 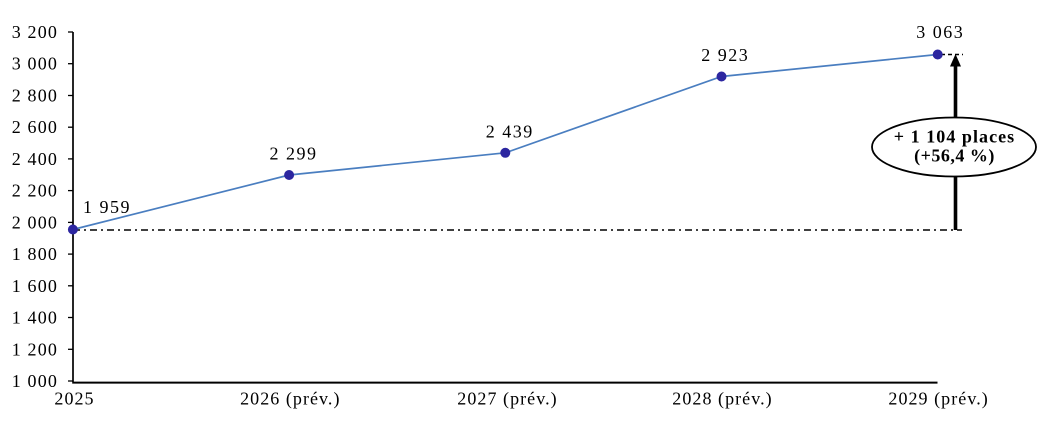 What do you see at coordinates (35, 127) in the screenshot?
I see `svg-text: 2 600` at bounding box center [35, 127].